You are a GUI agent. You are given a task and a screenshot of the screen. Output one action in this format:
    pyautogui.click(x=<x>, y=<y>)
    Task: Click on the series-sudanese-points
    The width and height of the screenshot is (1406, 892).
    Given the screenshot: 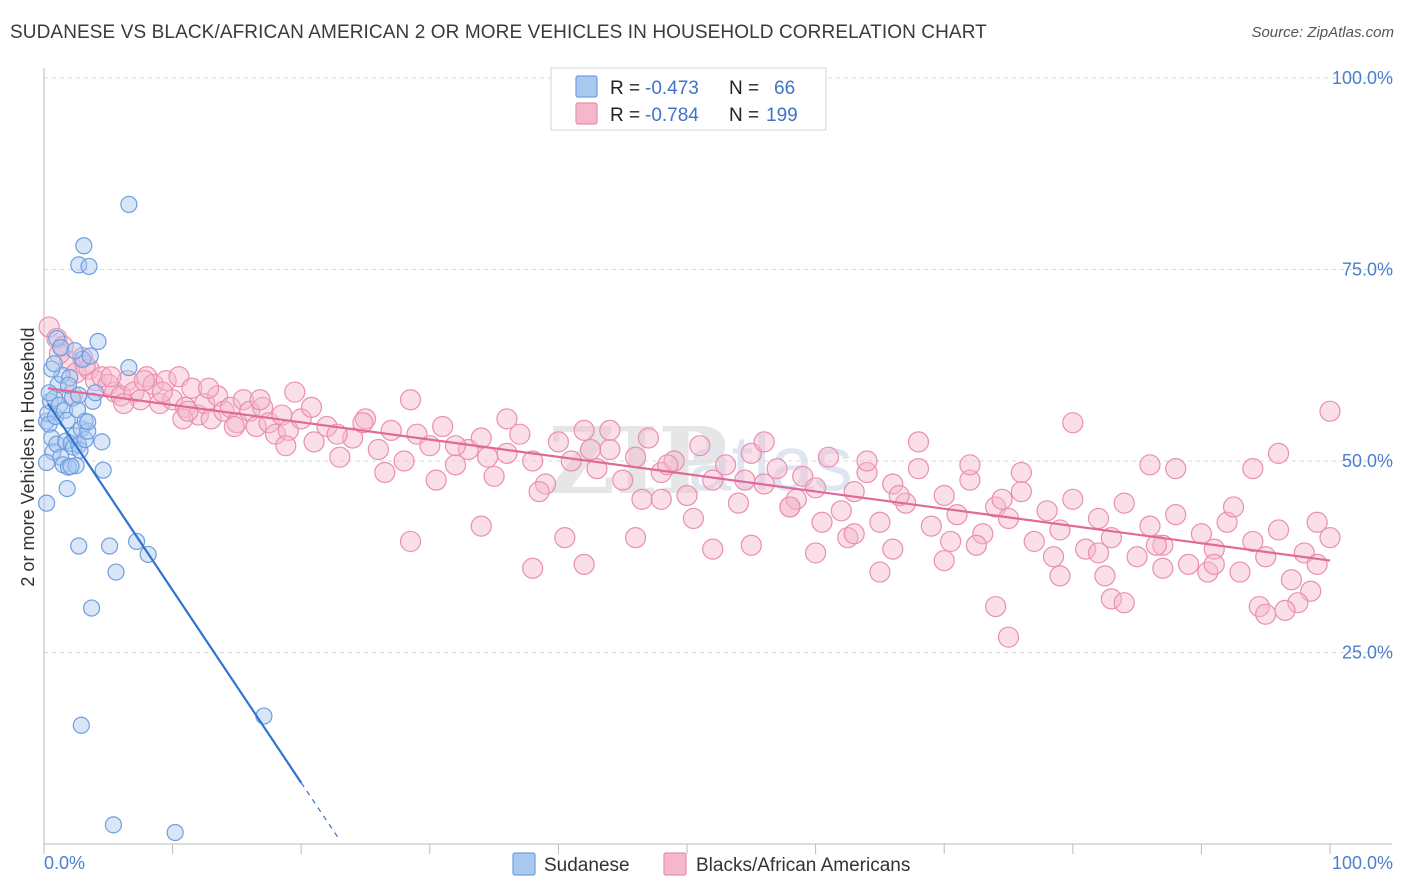 What is the action you would take?
    pyautogui.click(x=155, y=518)
    